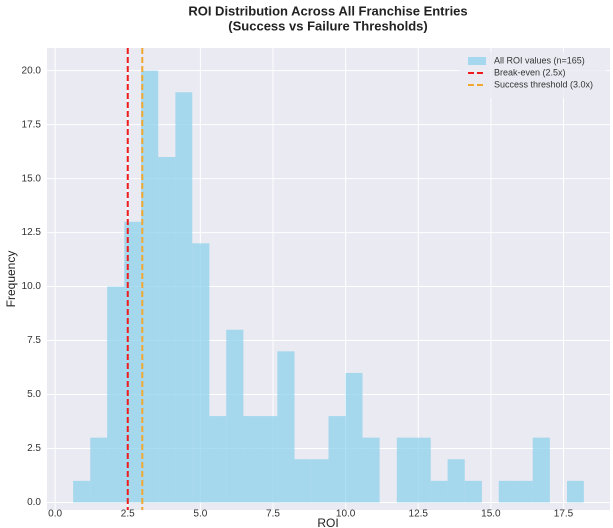 This screenshot has width=613, height=528. Describe the element at coordinates (34, 340) in the screenshot. I see `y-tick-label: 7.5` at that location.